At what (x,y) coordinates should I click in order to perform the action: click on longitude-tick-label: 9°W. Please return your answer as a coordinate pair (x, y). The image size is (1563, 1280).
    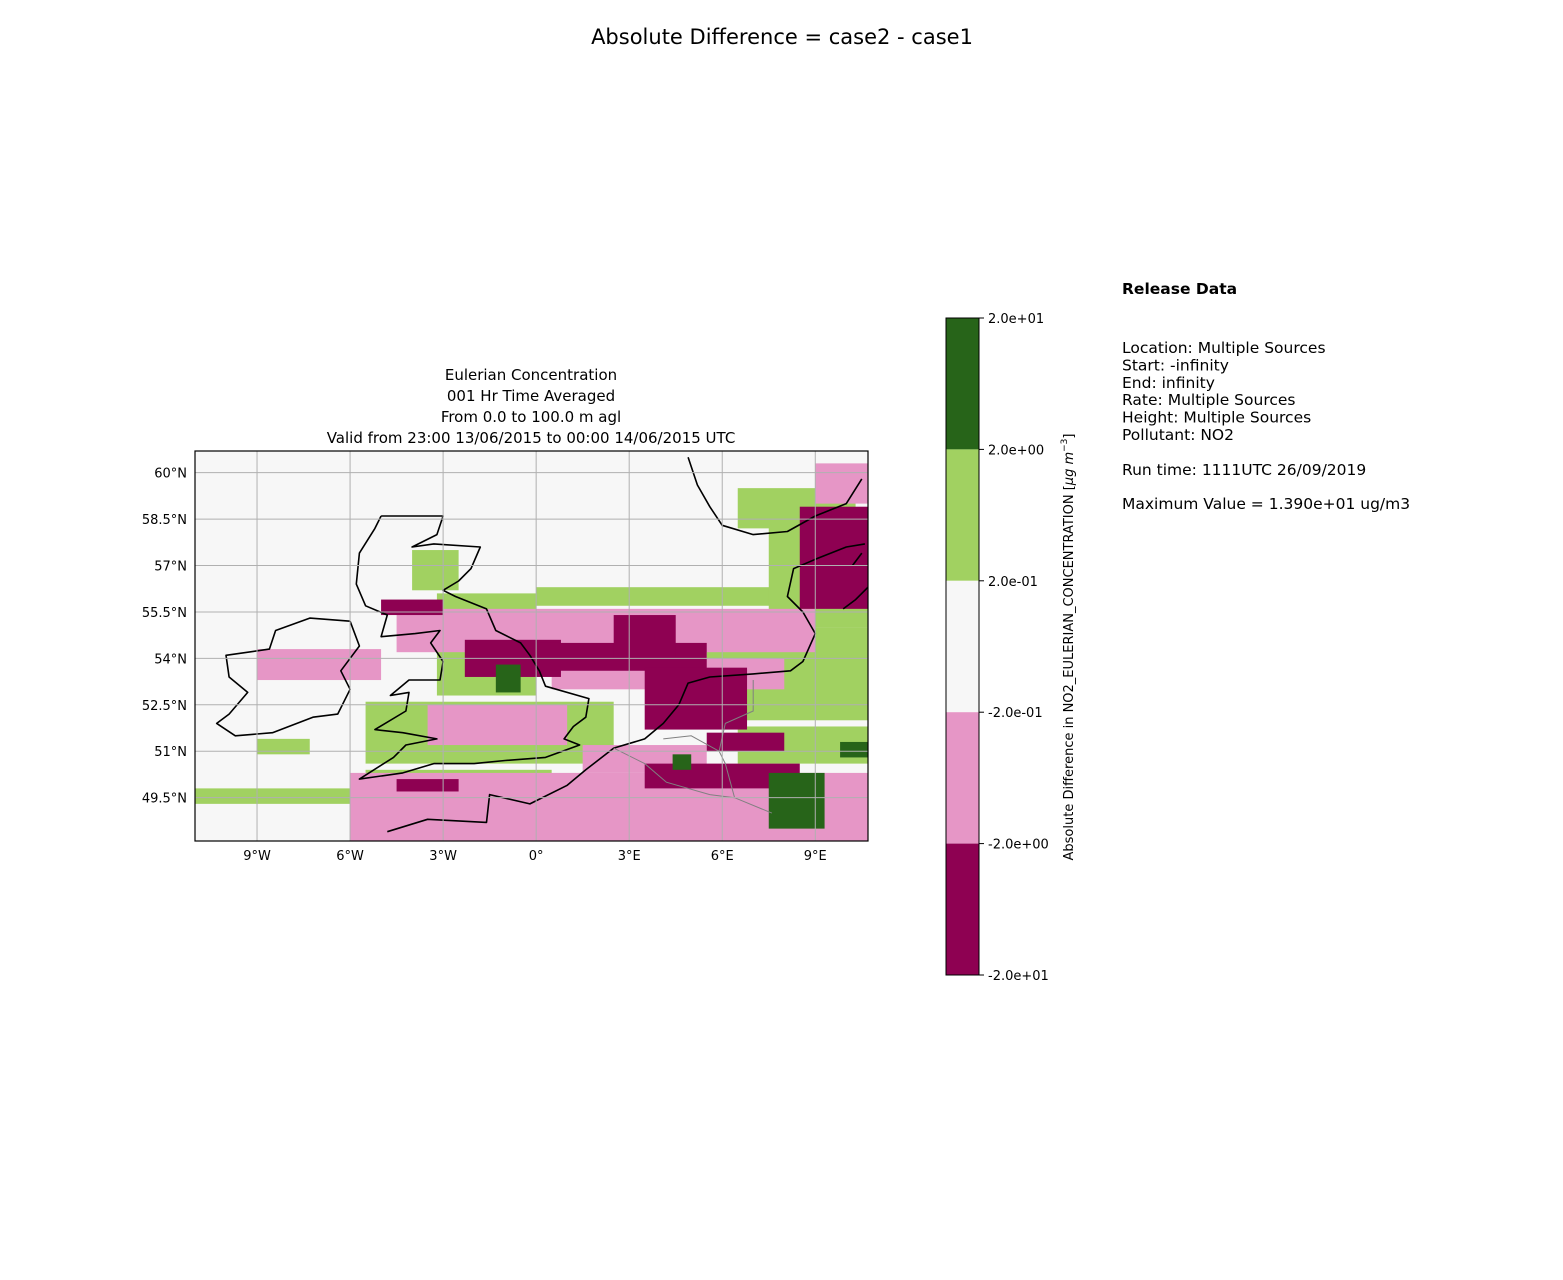
    Looking at the image, I should click on (257, 856).